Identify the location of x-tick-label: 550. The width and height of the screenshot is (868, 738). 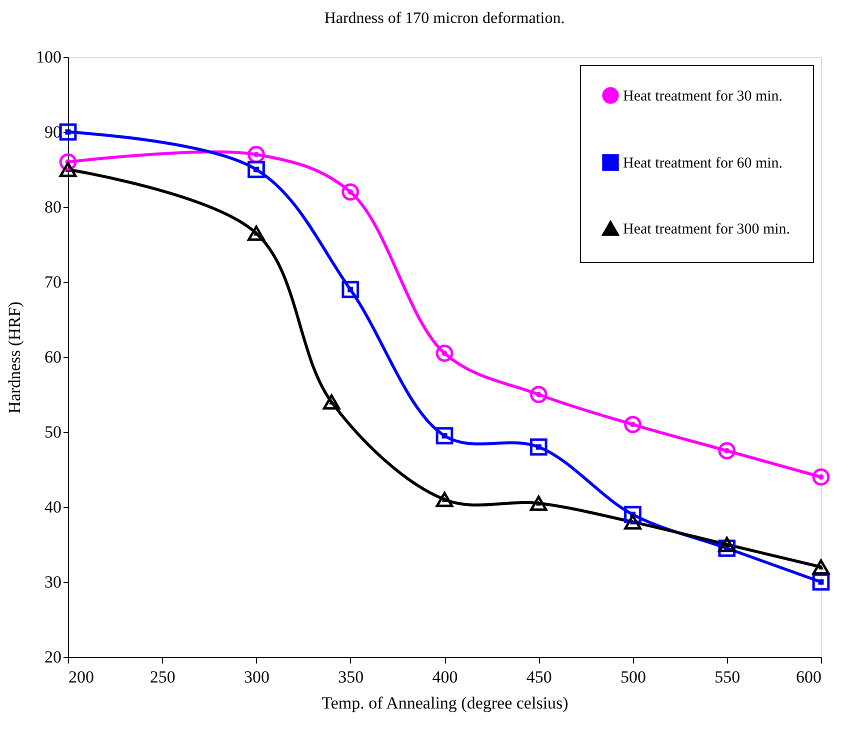
(727, 677).